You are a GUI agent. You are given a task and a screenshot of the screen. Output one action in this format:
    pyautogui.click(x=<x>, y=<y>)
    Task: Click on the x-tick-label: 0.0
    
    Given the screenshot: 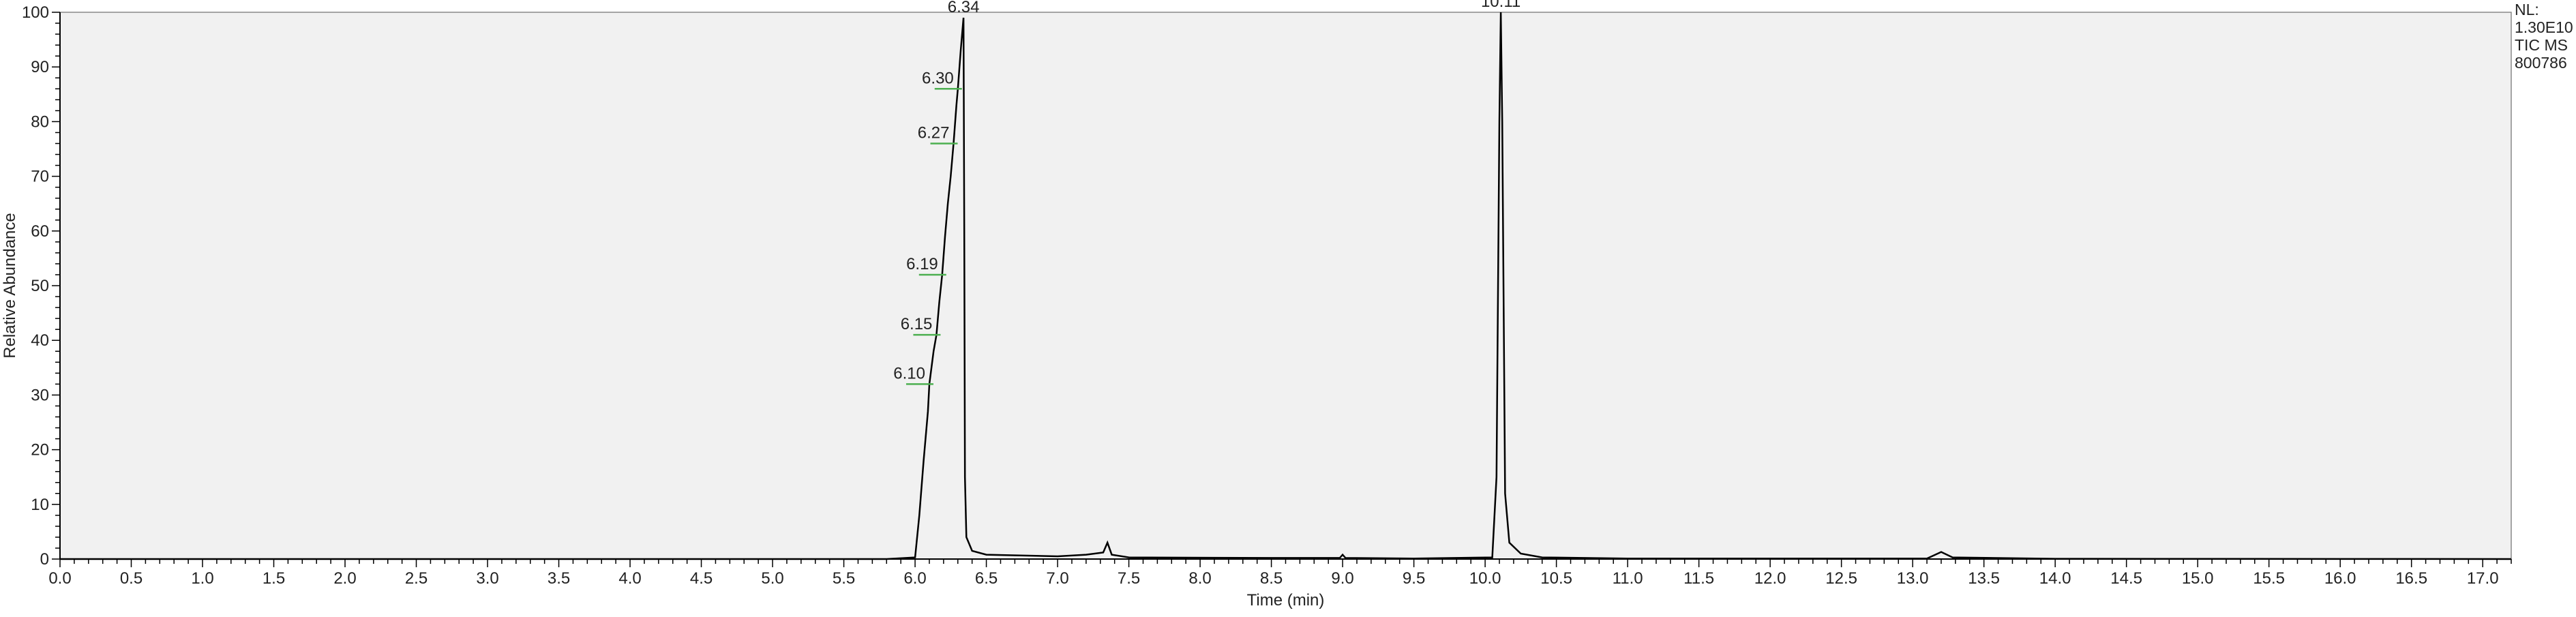 What is the action you would take?
    pyautogui.click(x=60, y=578)
    